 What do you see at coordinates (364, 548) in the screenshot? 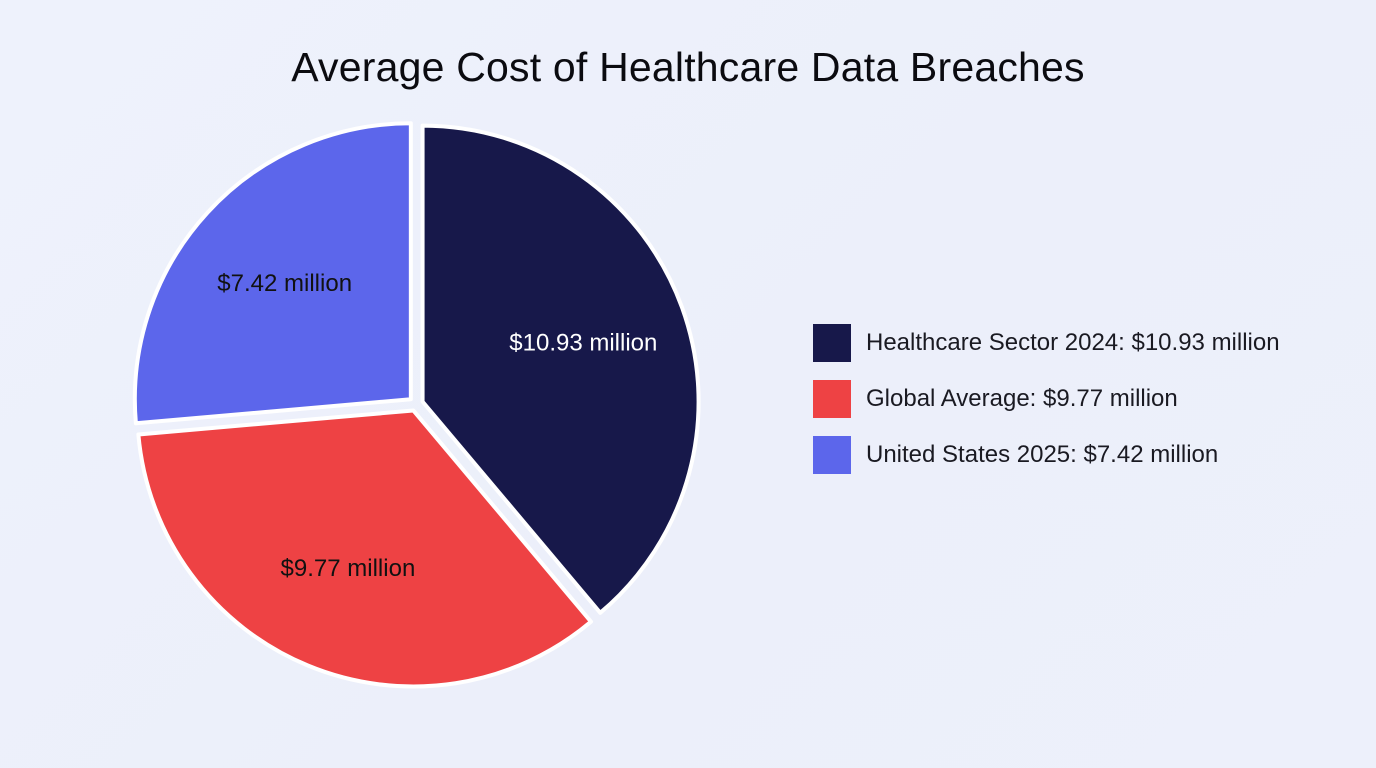
I see `pie-slice-global-average` at bounding box center [364, 548].